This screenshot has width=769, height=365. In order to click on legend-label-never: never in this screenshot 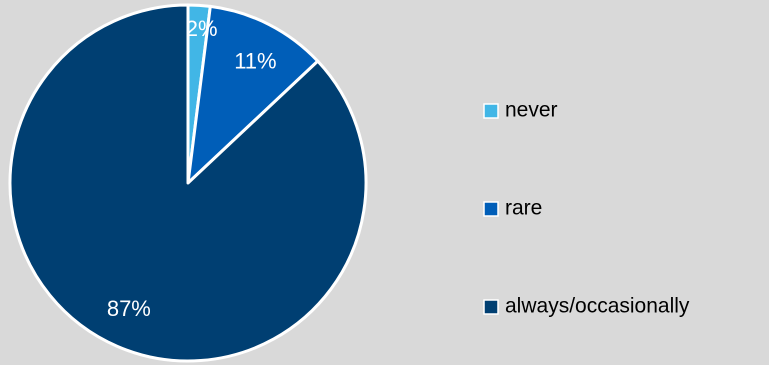, I will do `click(531, 110)`.